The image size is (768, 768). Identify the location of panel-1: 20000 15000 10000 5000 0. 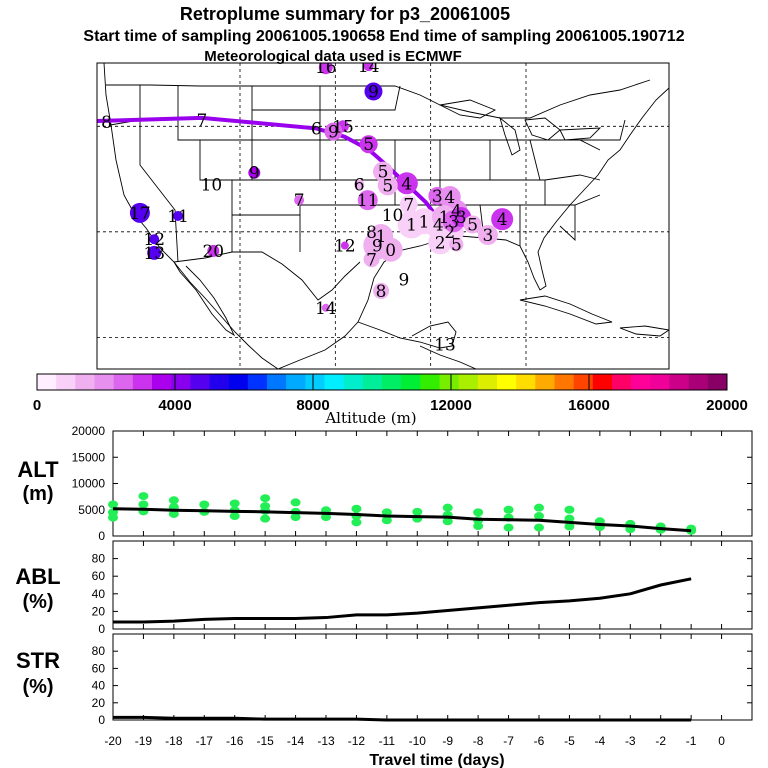
(412, 483).